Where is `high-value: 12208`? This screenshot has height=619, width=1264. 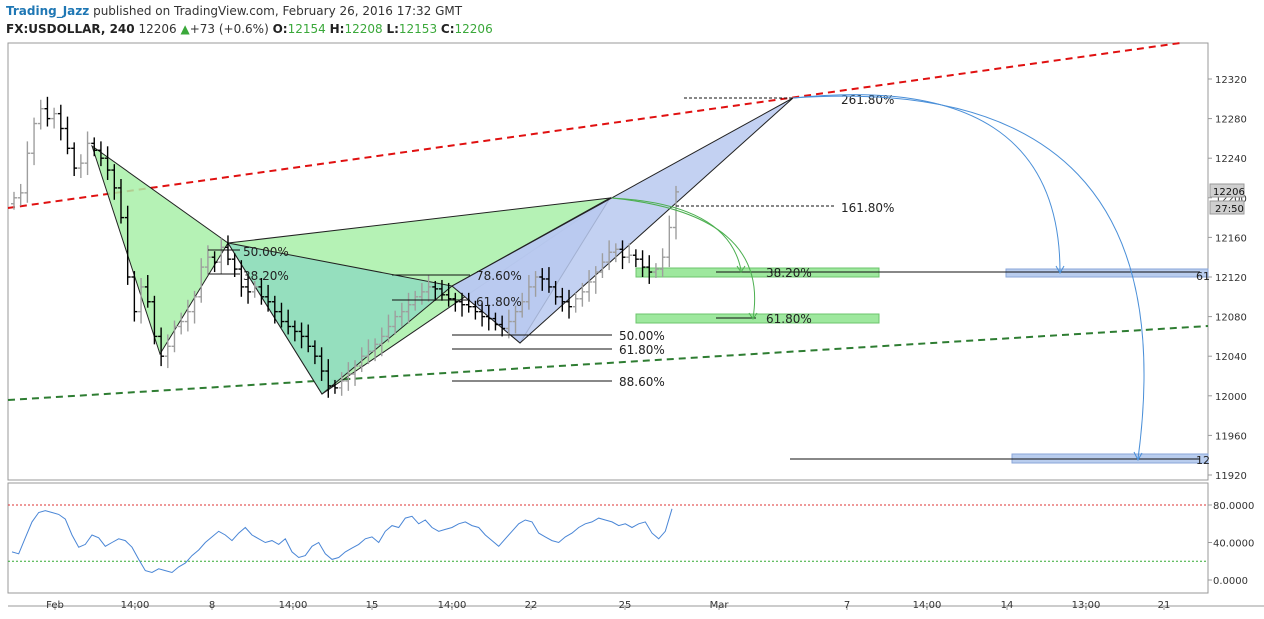 high-value: 12208 is located at coordinates (363, 29).